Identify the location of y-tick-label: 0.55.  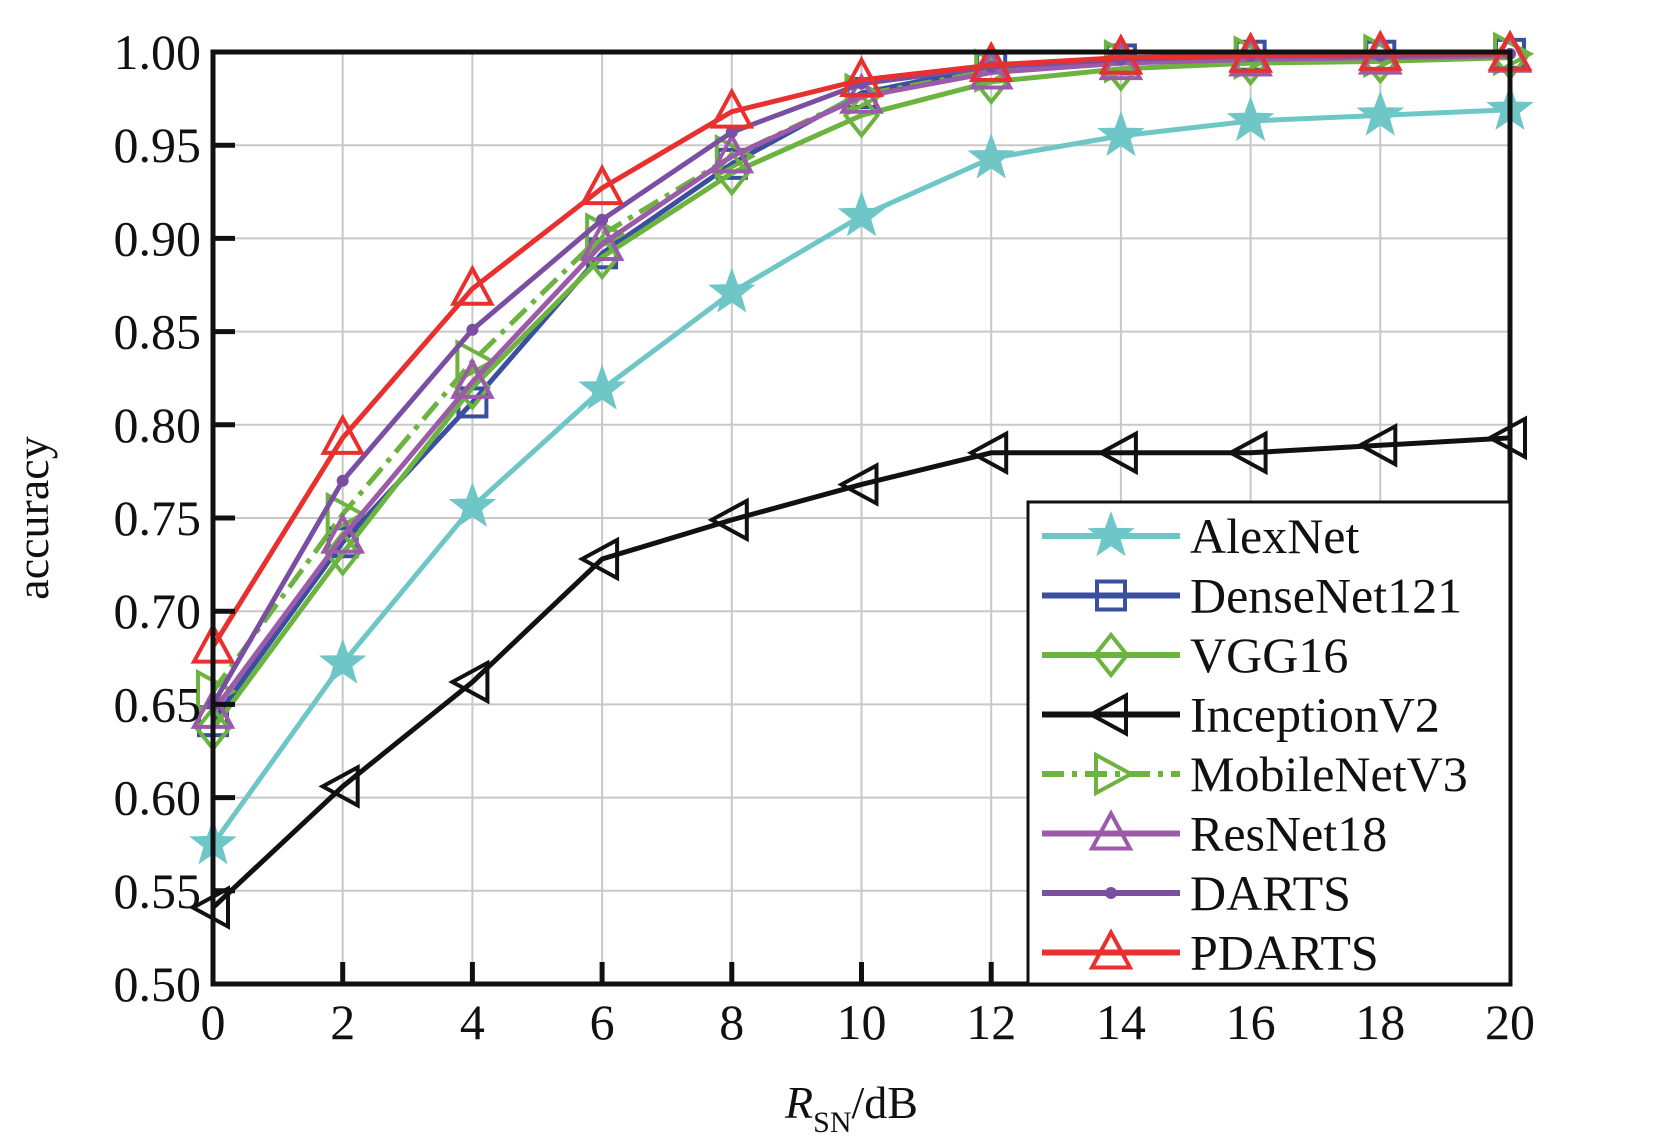
(158, 891).